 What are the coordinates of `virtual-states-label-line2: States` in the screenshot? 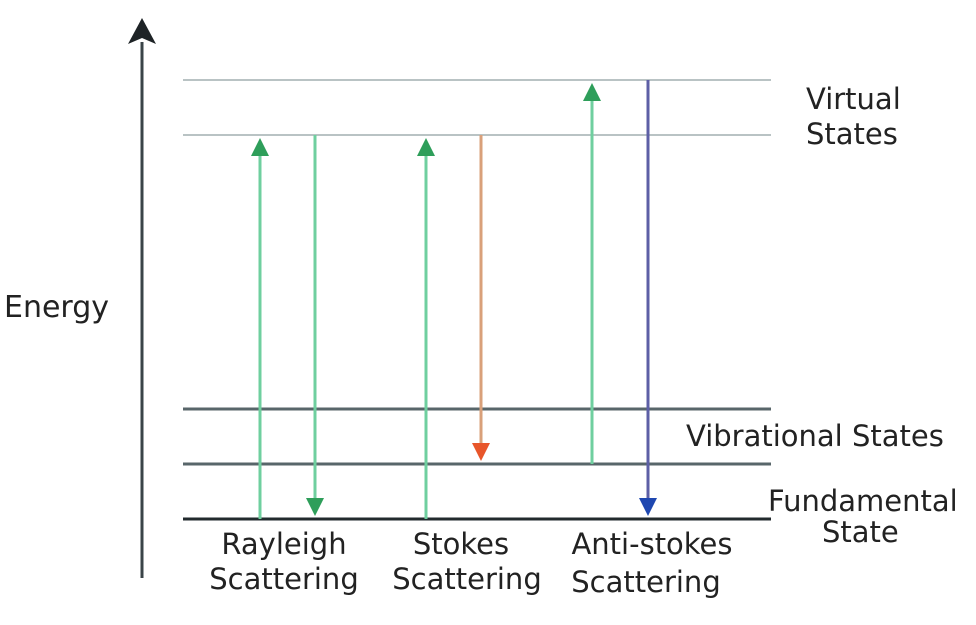 It's located at (852, 134).